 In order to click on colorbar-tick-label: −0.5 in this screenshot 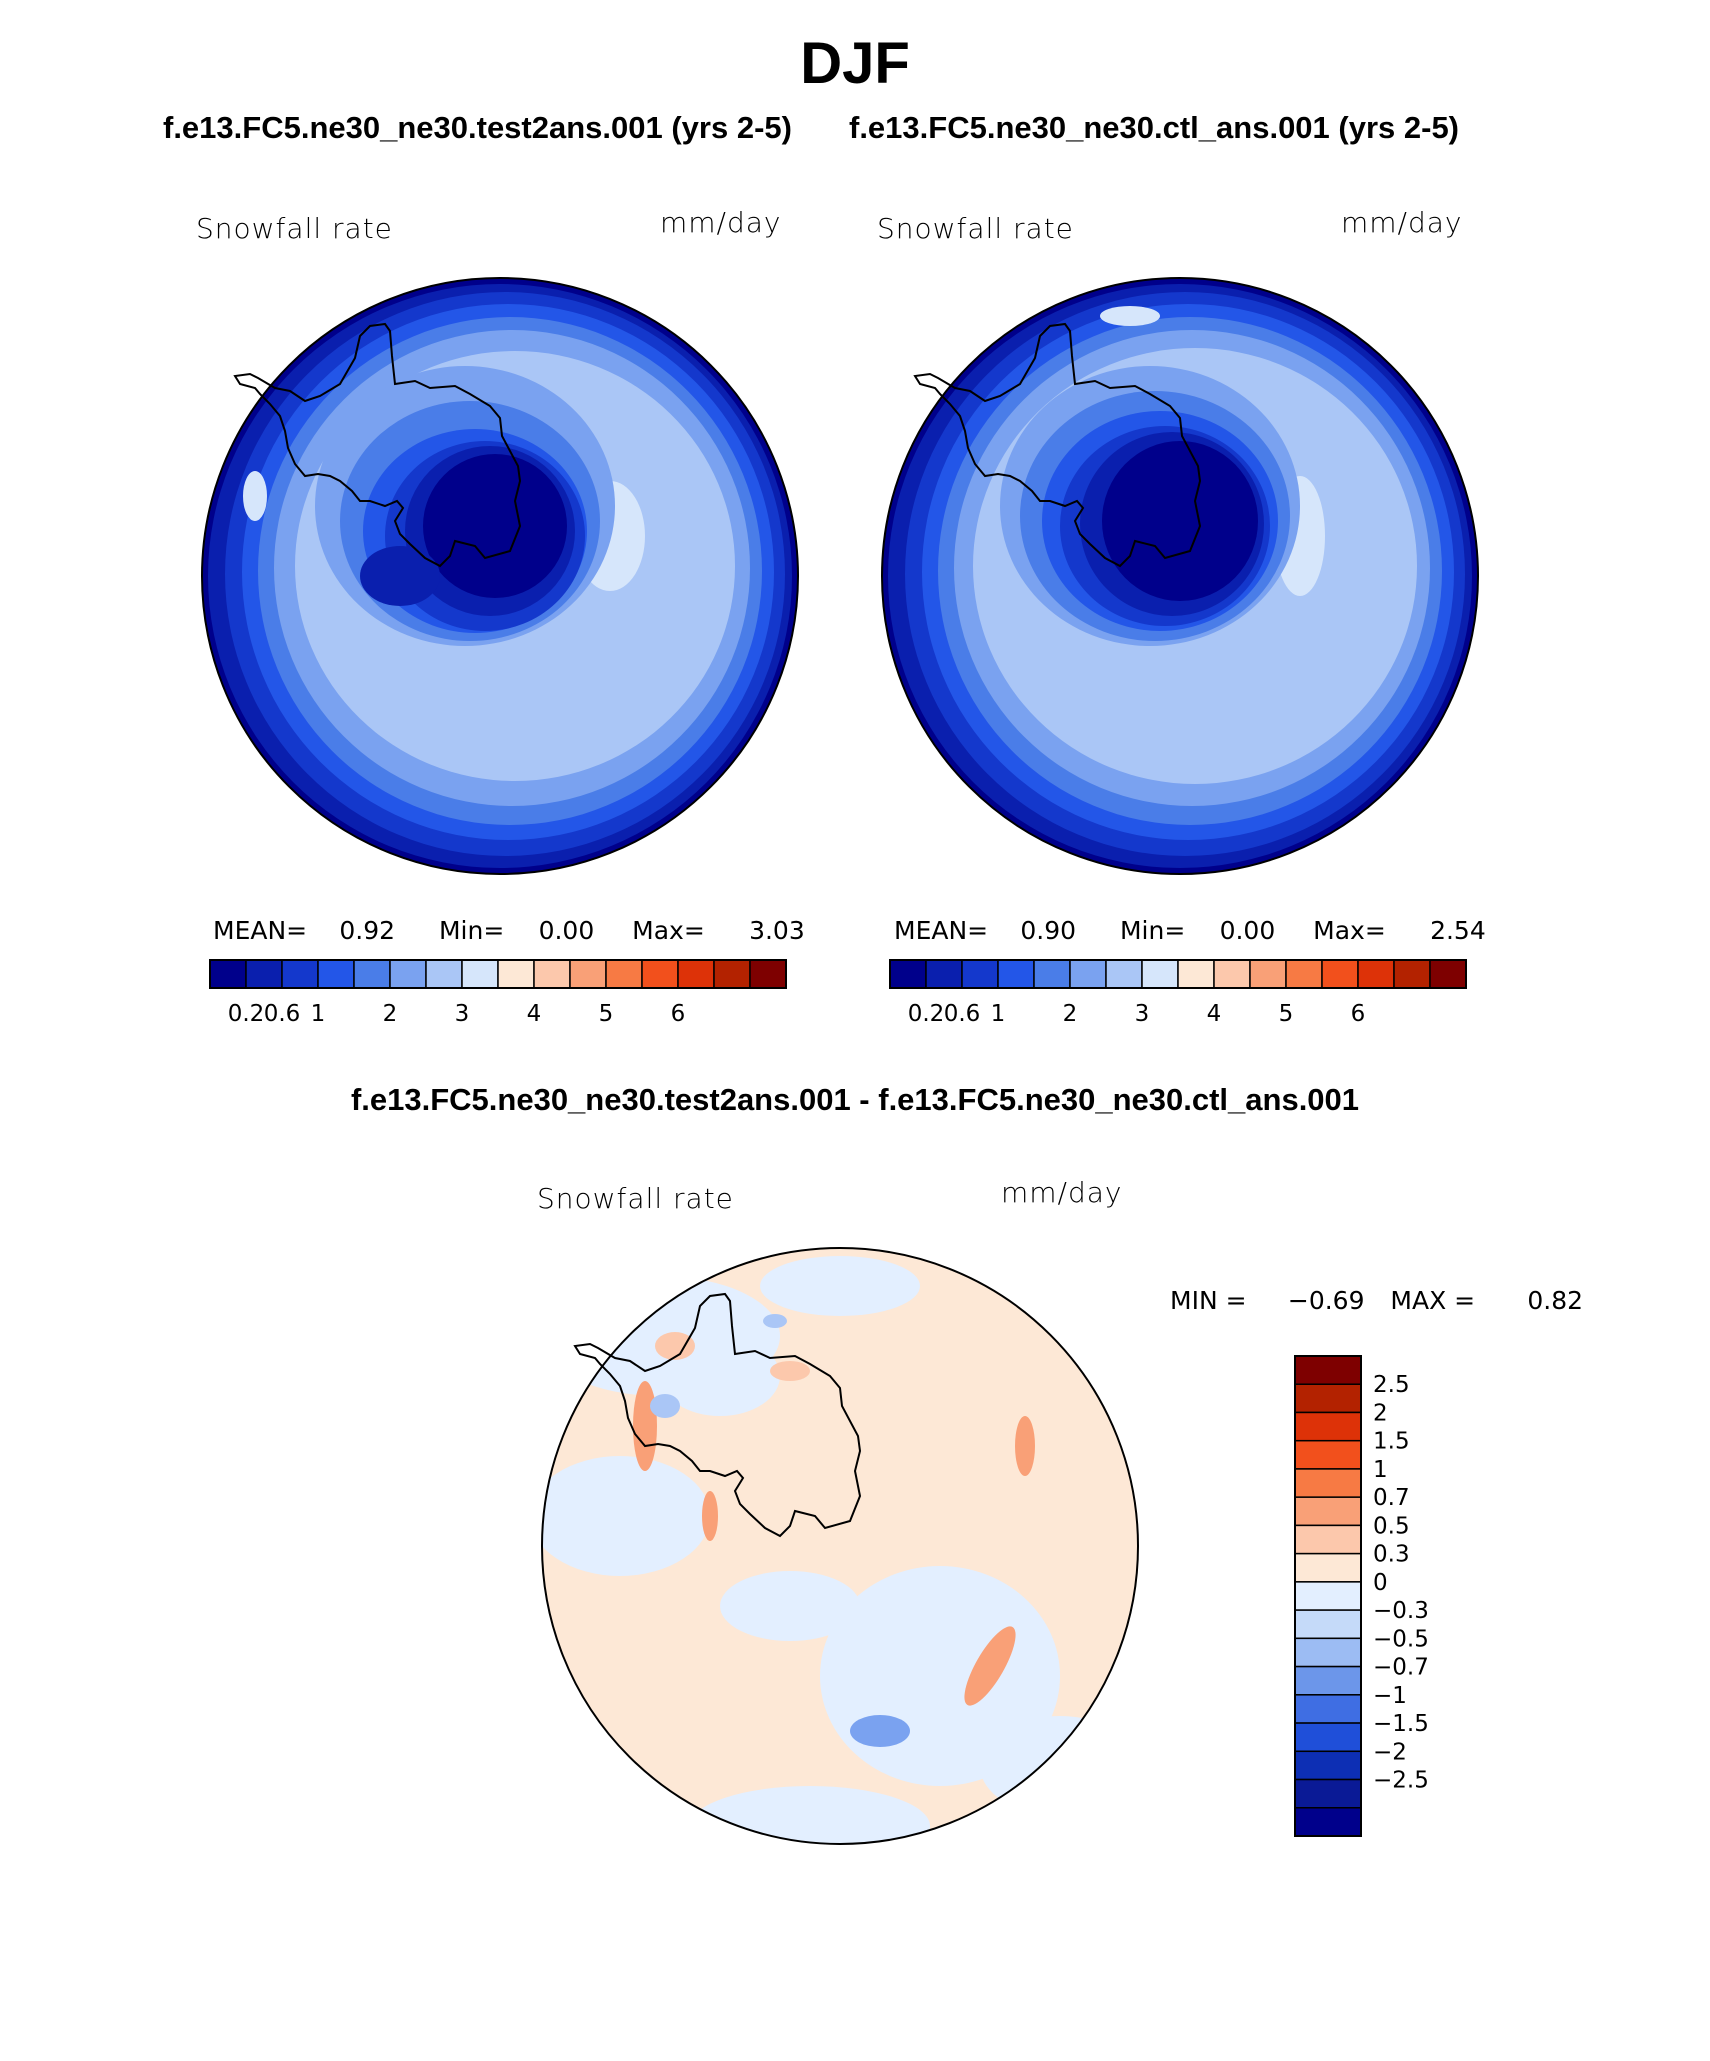, I will do `click(1401, 1639)`.